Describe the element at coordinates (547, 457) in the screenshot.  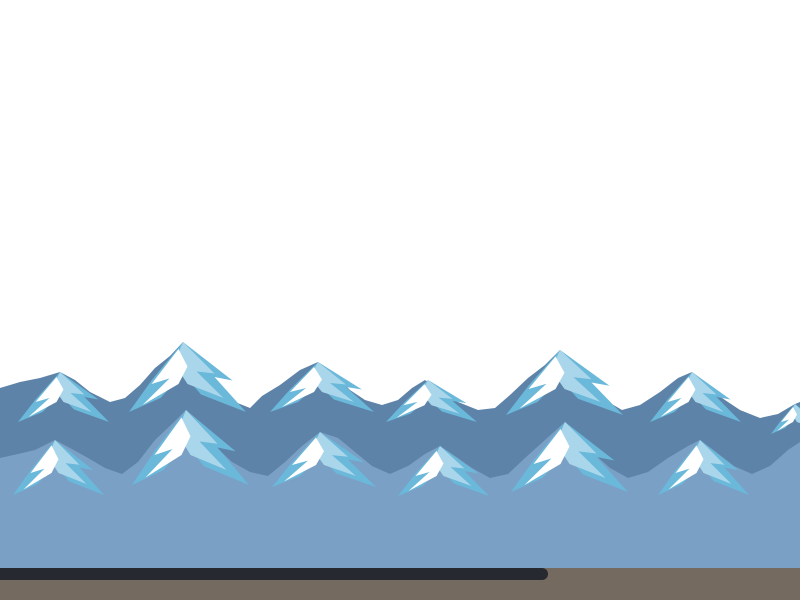
I see `near-snow-cap-5-highlight` at that location.